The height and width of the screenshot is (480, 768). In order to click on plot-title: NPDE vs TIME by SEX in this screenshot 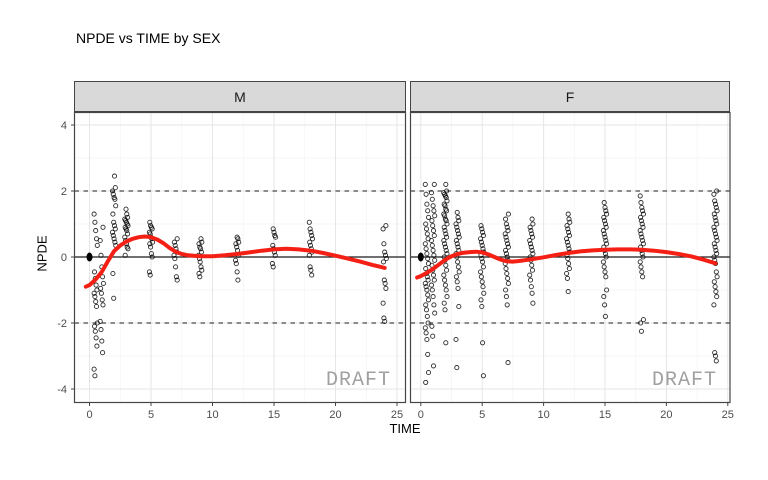, I will do `click(148, 38)`.